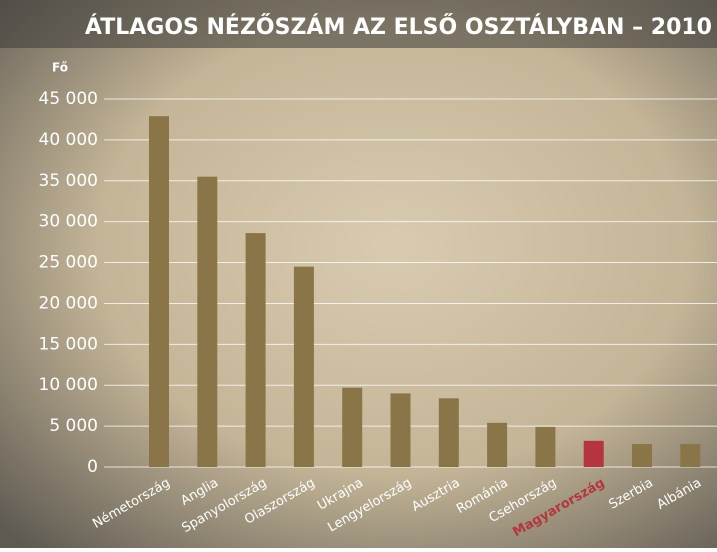  Describe the element at coordinates (68, 385) in the screenshot. I see `y-tick-label: 10 000` at that location.